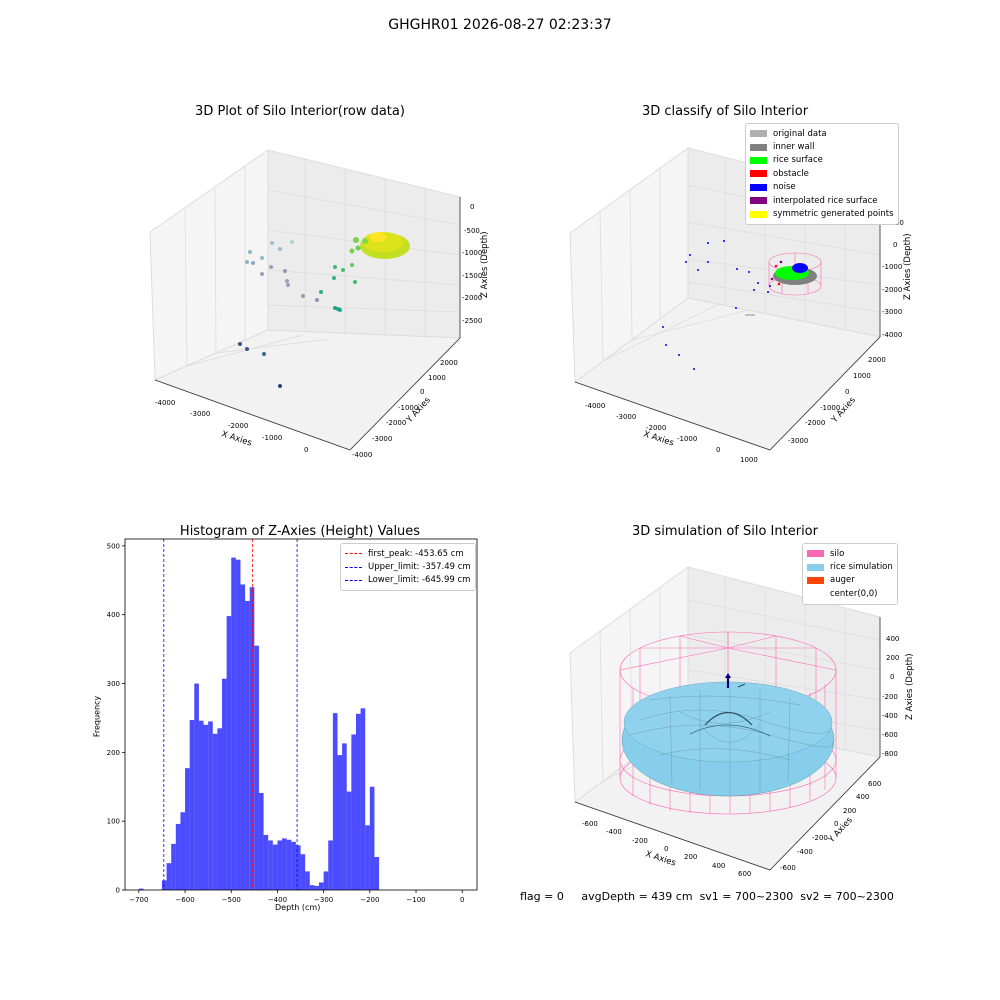  What do you see at coordinates (113, 546) in the screenshot?
I see `y-tick-label: 500` at bounding box center [113, 546].